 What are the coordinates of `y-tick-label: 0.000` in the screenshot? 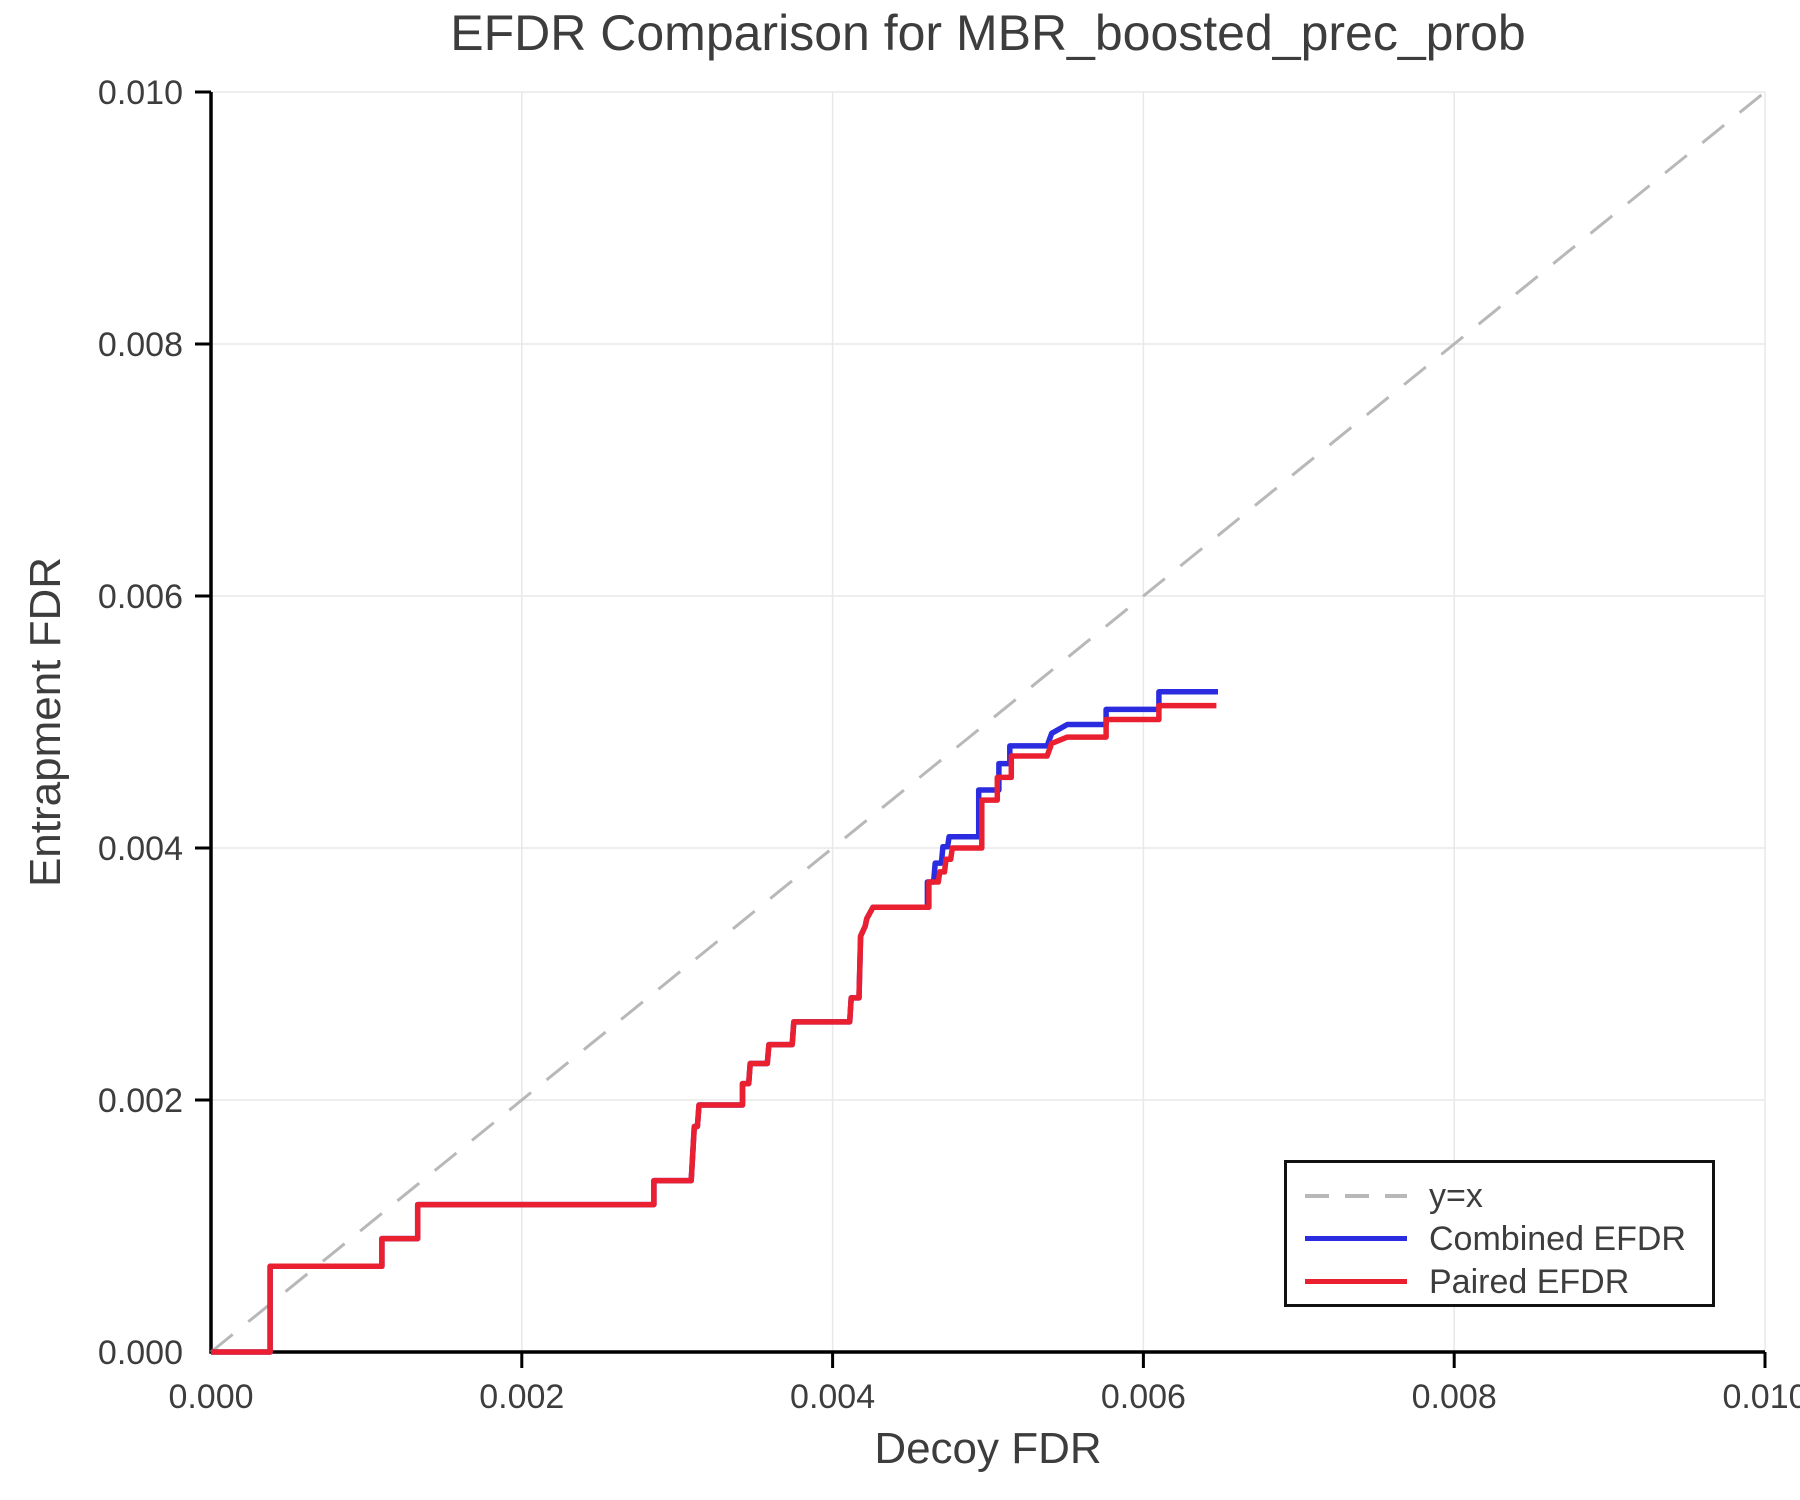 It's located at (140, 1353).